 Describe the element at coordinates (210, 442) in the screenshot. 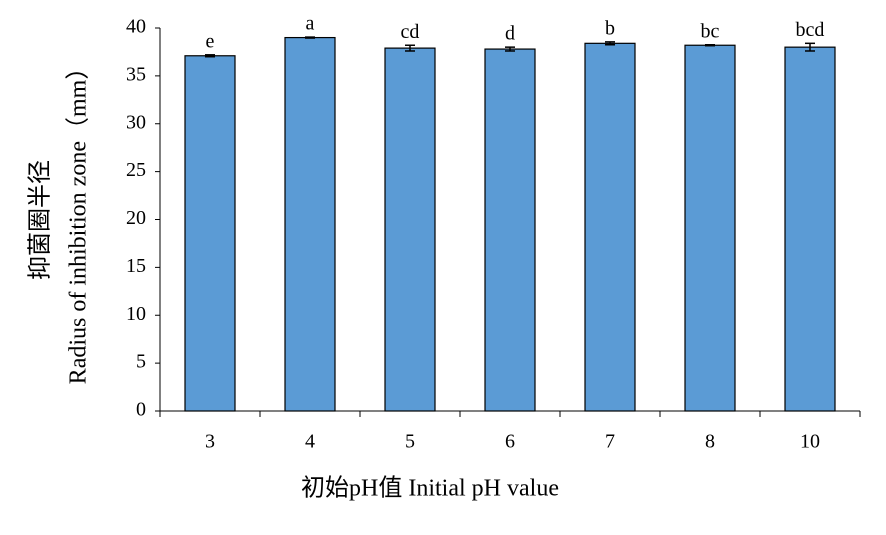

I see `x-tick-label: 3` at that location.